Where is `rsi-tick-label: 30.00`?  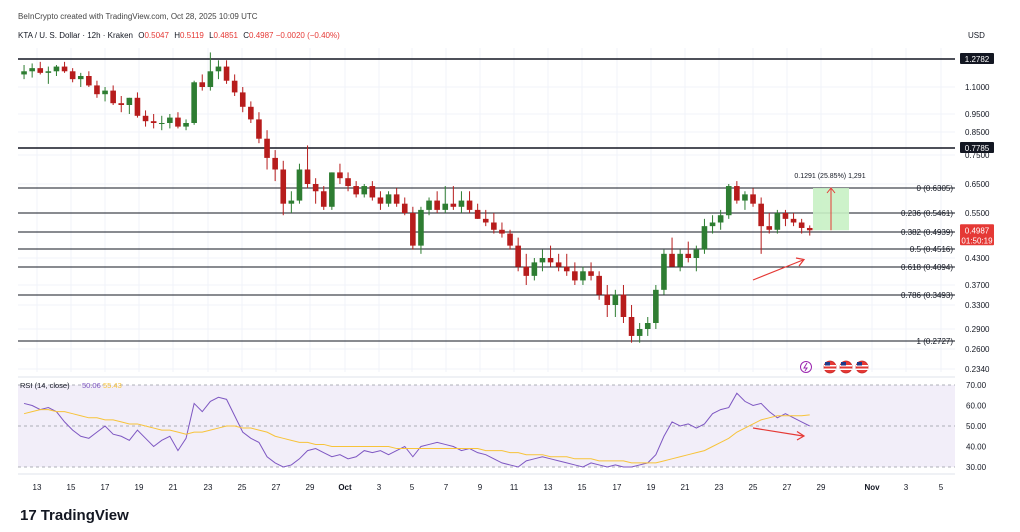 rsi-tick-label: 30.00 is located at coordinates (976, 467).